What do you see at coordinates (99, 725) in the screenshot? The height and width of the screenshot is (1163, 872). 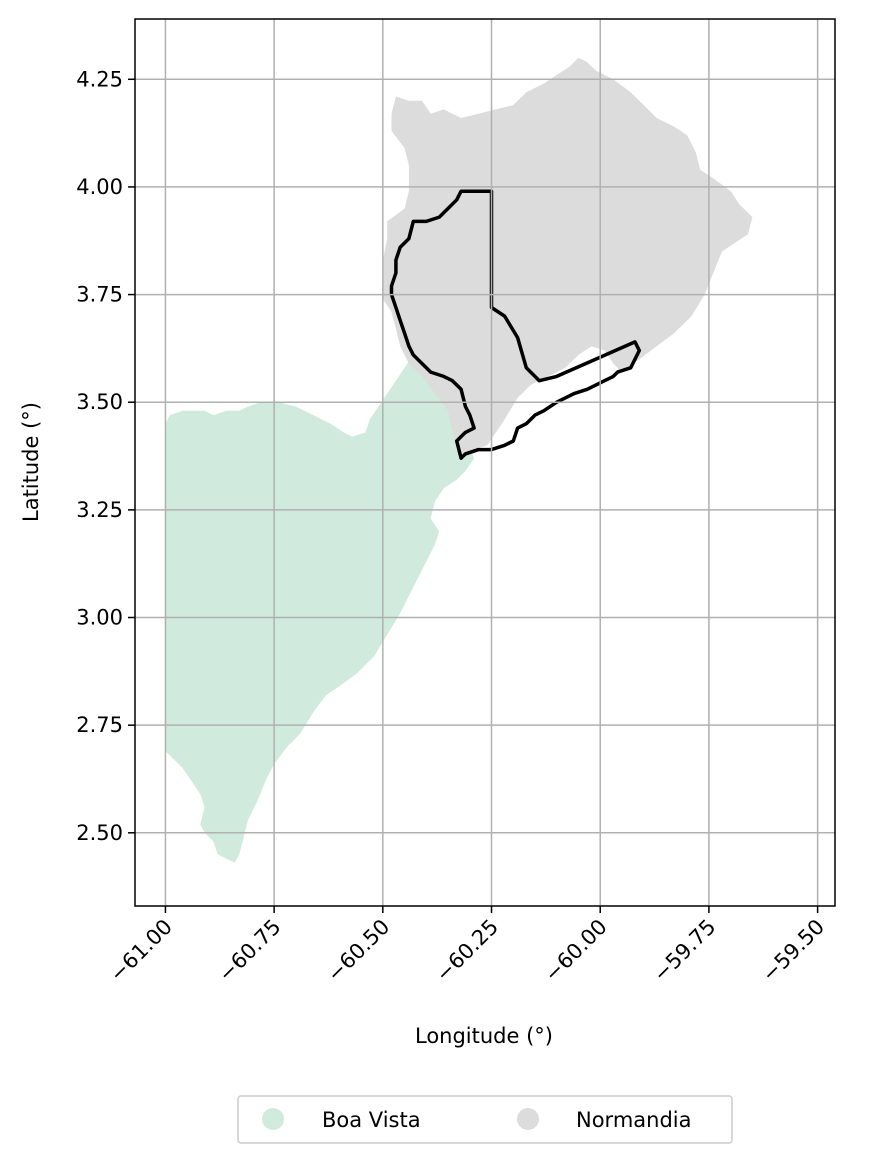 I see `y-tick-label: 2.75` at bounding box center [99, 725].